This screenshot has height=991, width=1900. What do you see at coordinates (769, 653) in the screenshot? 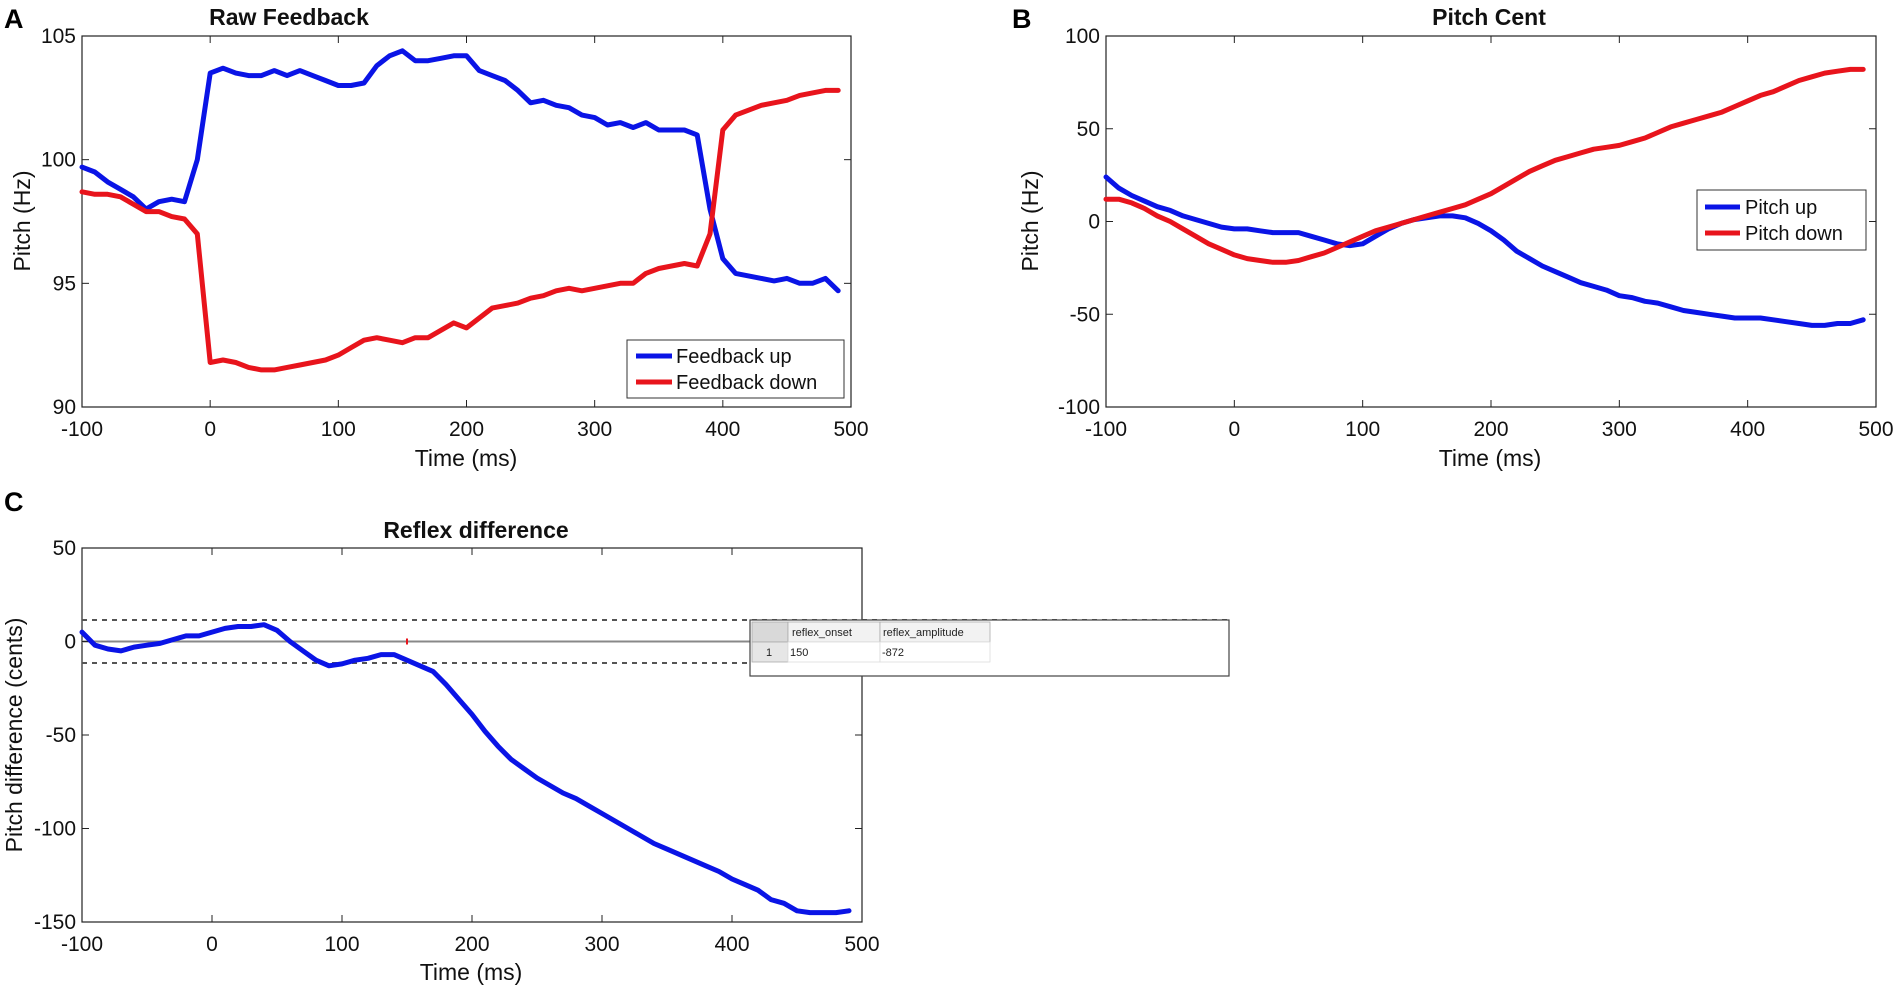
I see `table-row-index: 1` at bounding box center [769, 653].